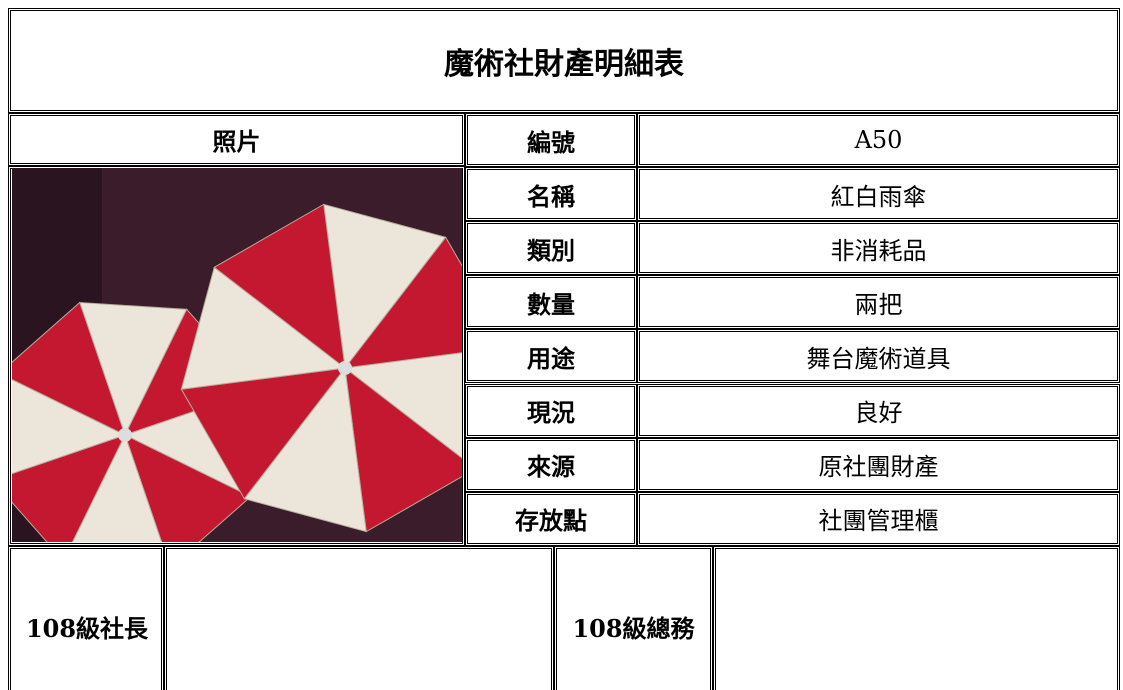 This screenshot has width=1123, height=690. What do you see at coordinates (878, 464) in the screenshot?
I see `row-value: 原社團財產` at bounding box center [878, 464].